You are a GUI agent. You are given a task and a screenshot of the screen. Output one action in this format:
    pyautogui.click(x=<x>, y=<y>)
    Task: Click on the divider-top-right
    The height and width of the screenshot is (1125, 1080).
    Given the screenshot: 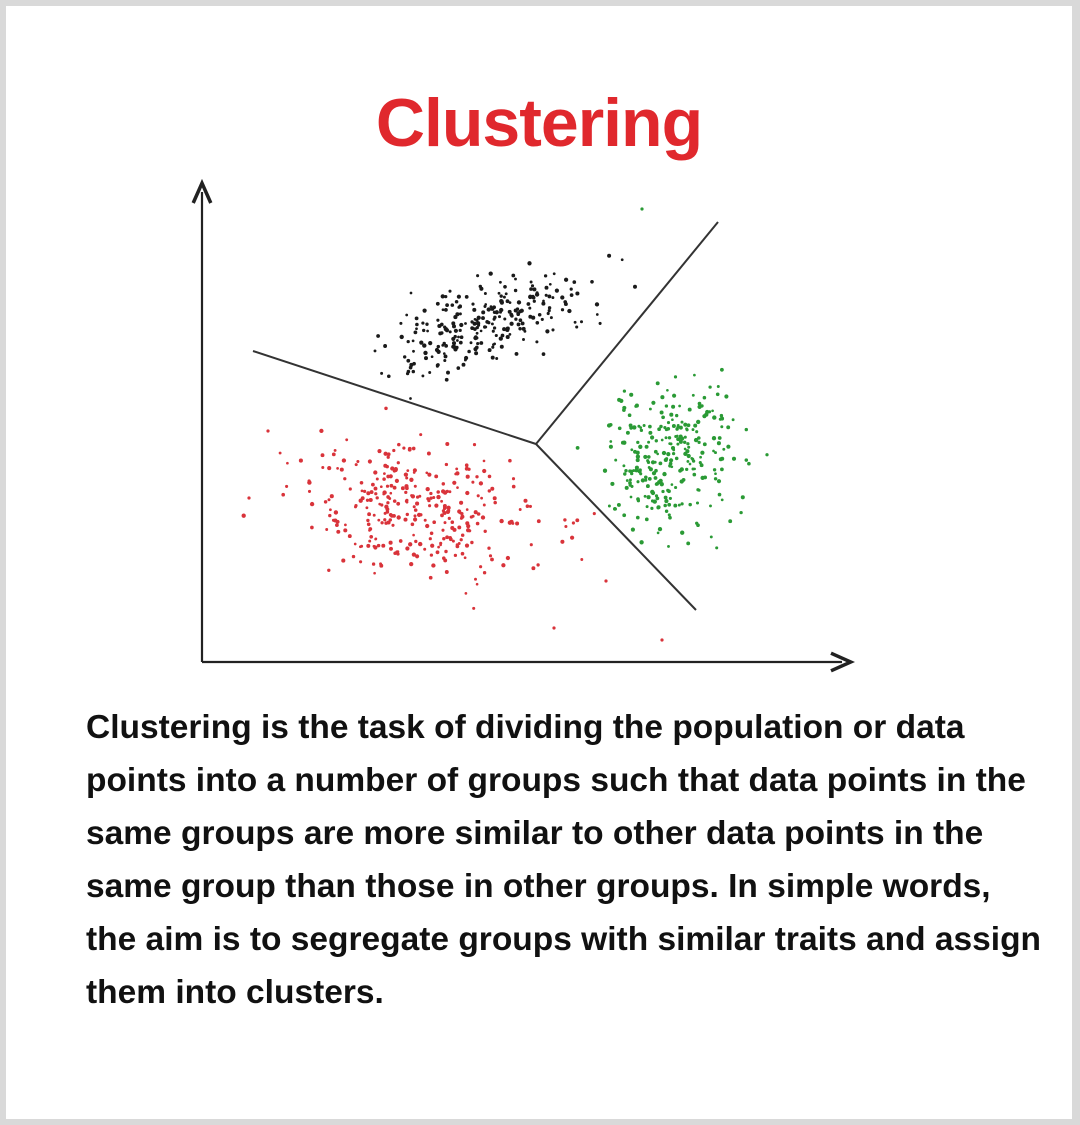 What is the action you would take?
    pyautogui.click(x=627, y=333)
    